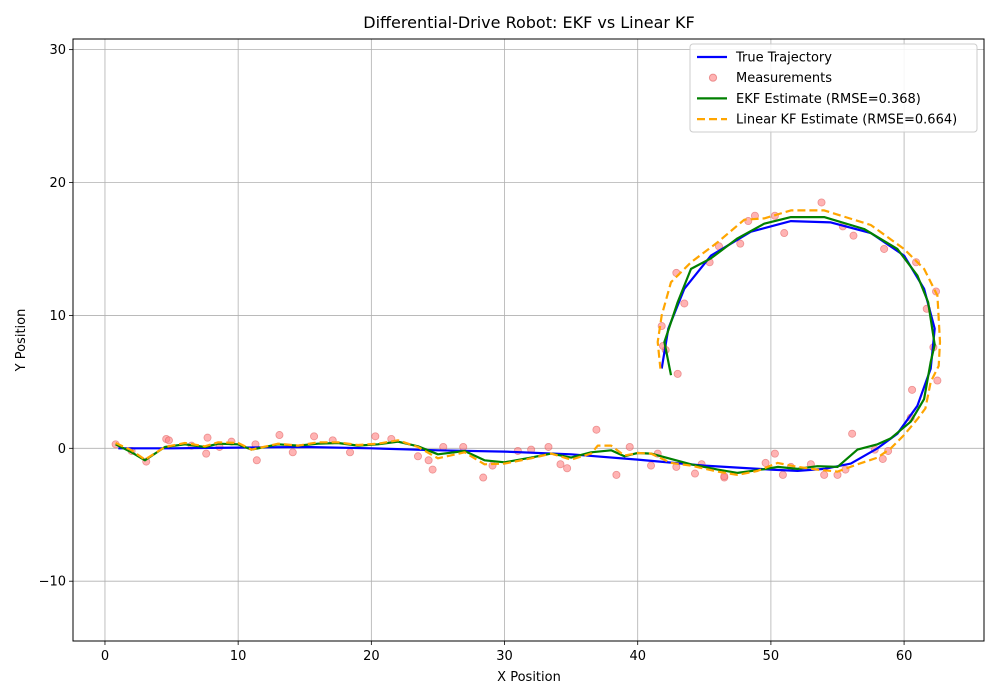  What do you see at coordinates (105, 656) in the screenshot?
I see `x-tick-label: 0` at bounding box center [105, 656].